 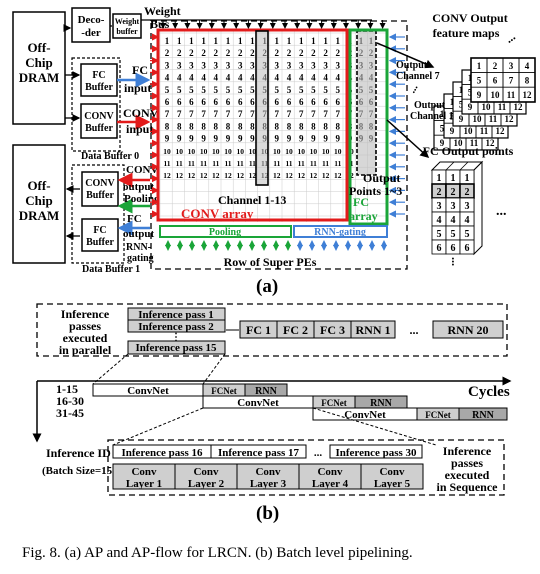 I want to click on output-points-l1: Output, so click(x=381, y=178).